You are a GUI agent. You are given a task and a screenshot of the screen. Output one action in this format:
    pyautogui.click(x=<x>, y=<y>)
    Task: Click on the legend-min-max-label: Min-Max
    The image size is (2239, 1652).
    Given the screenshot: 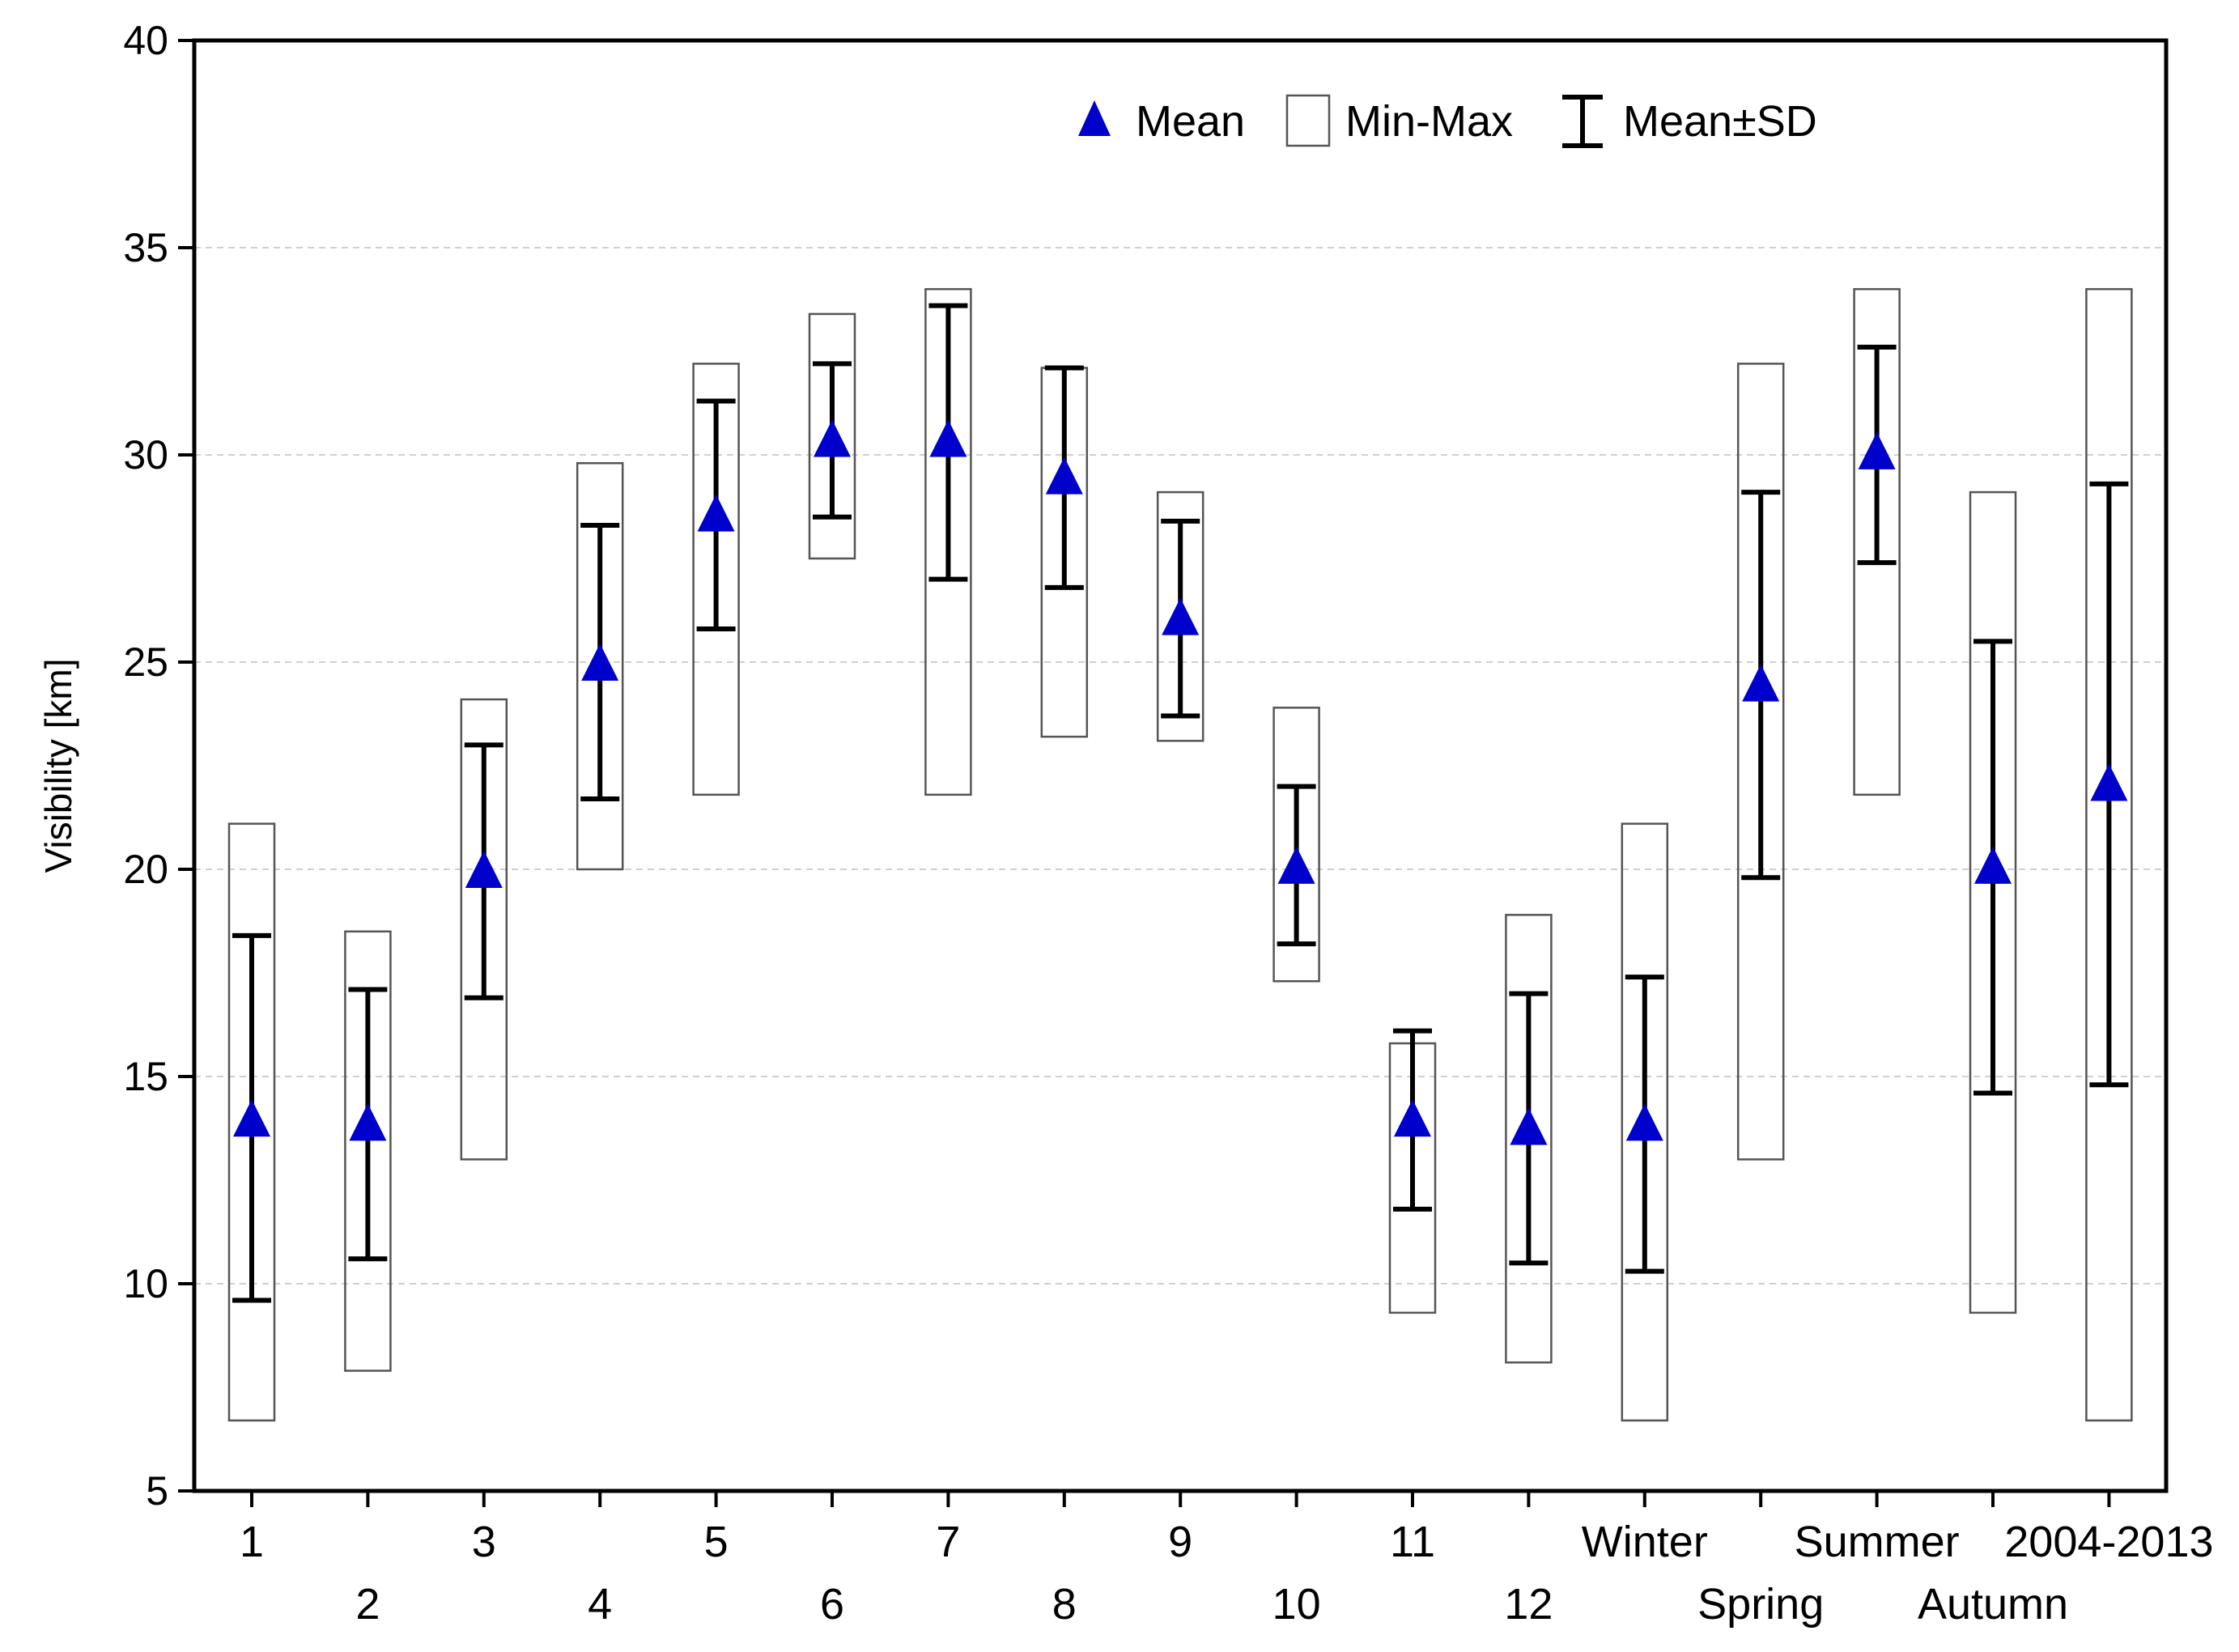 What is the action you would take?
    pyautogui.click(x=1429, y=122)
    